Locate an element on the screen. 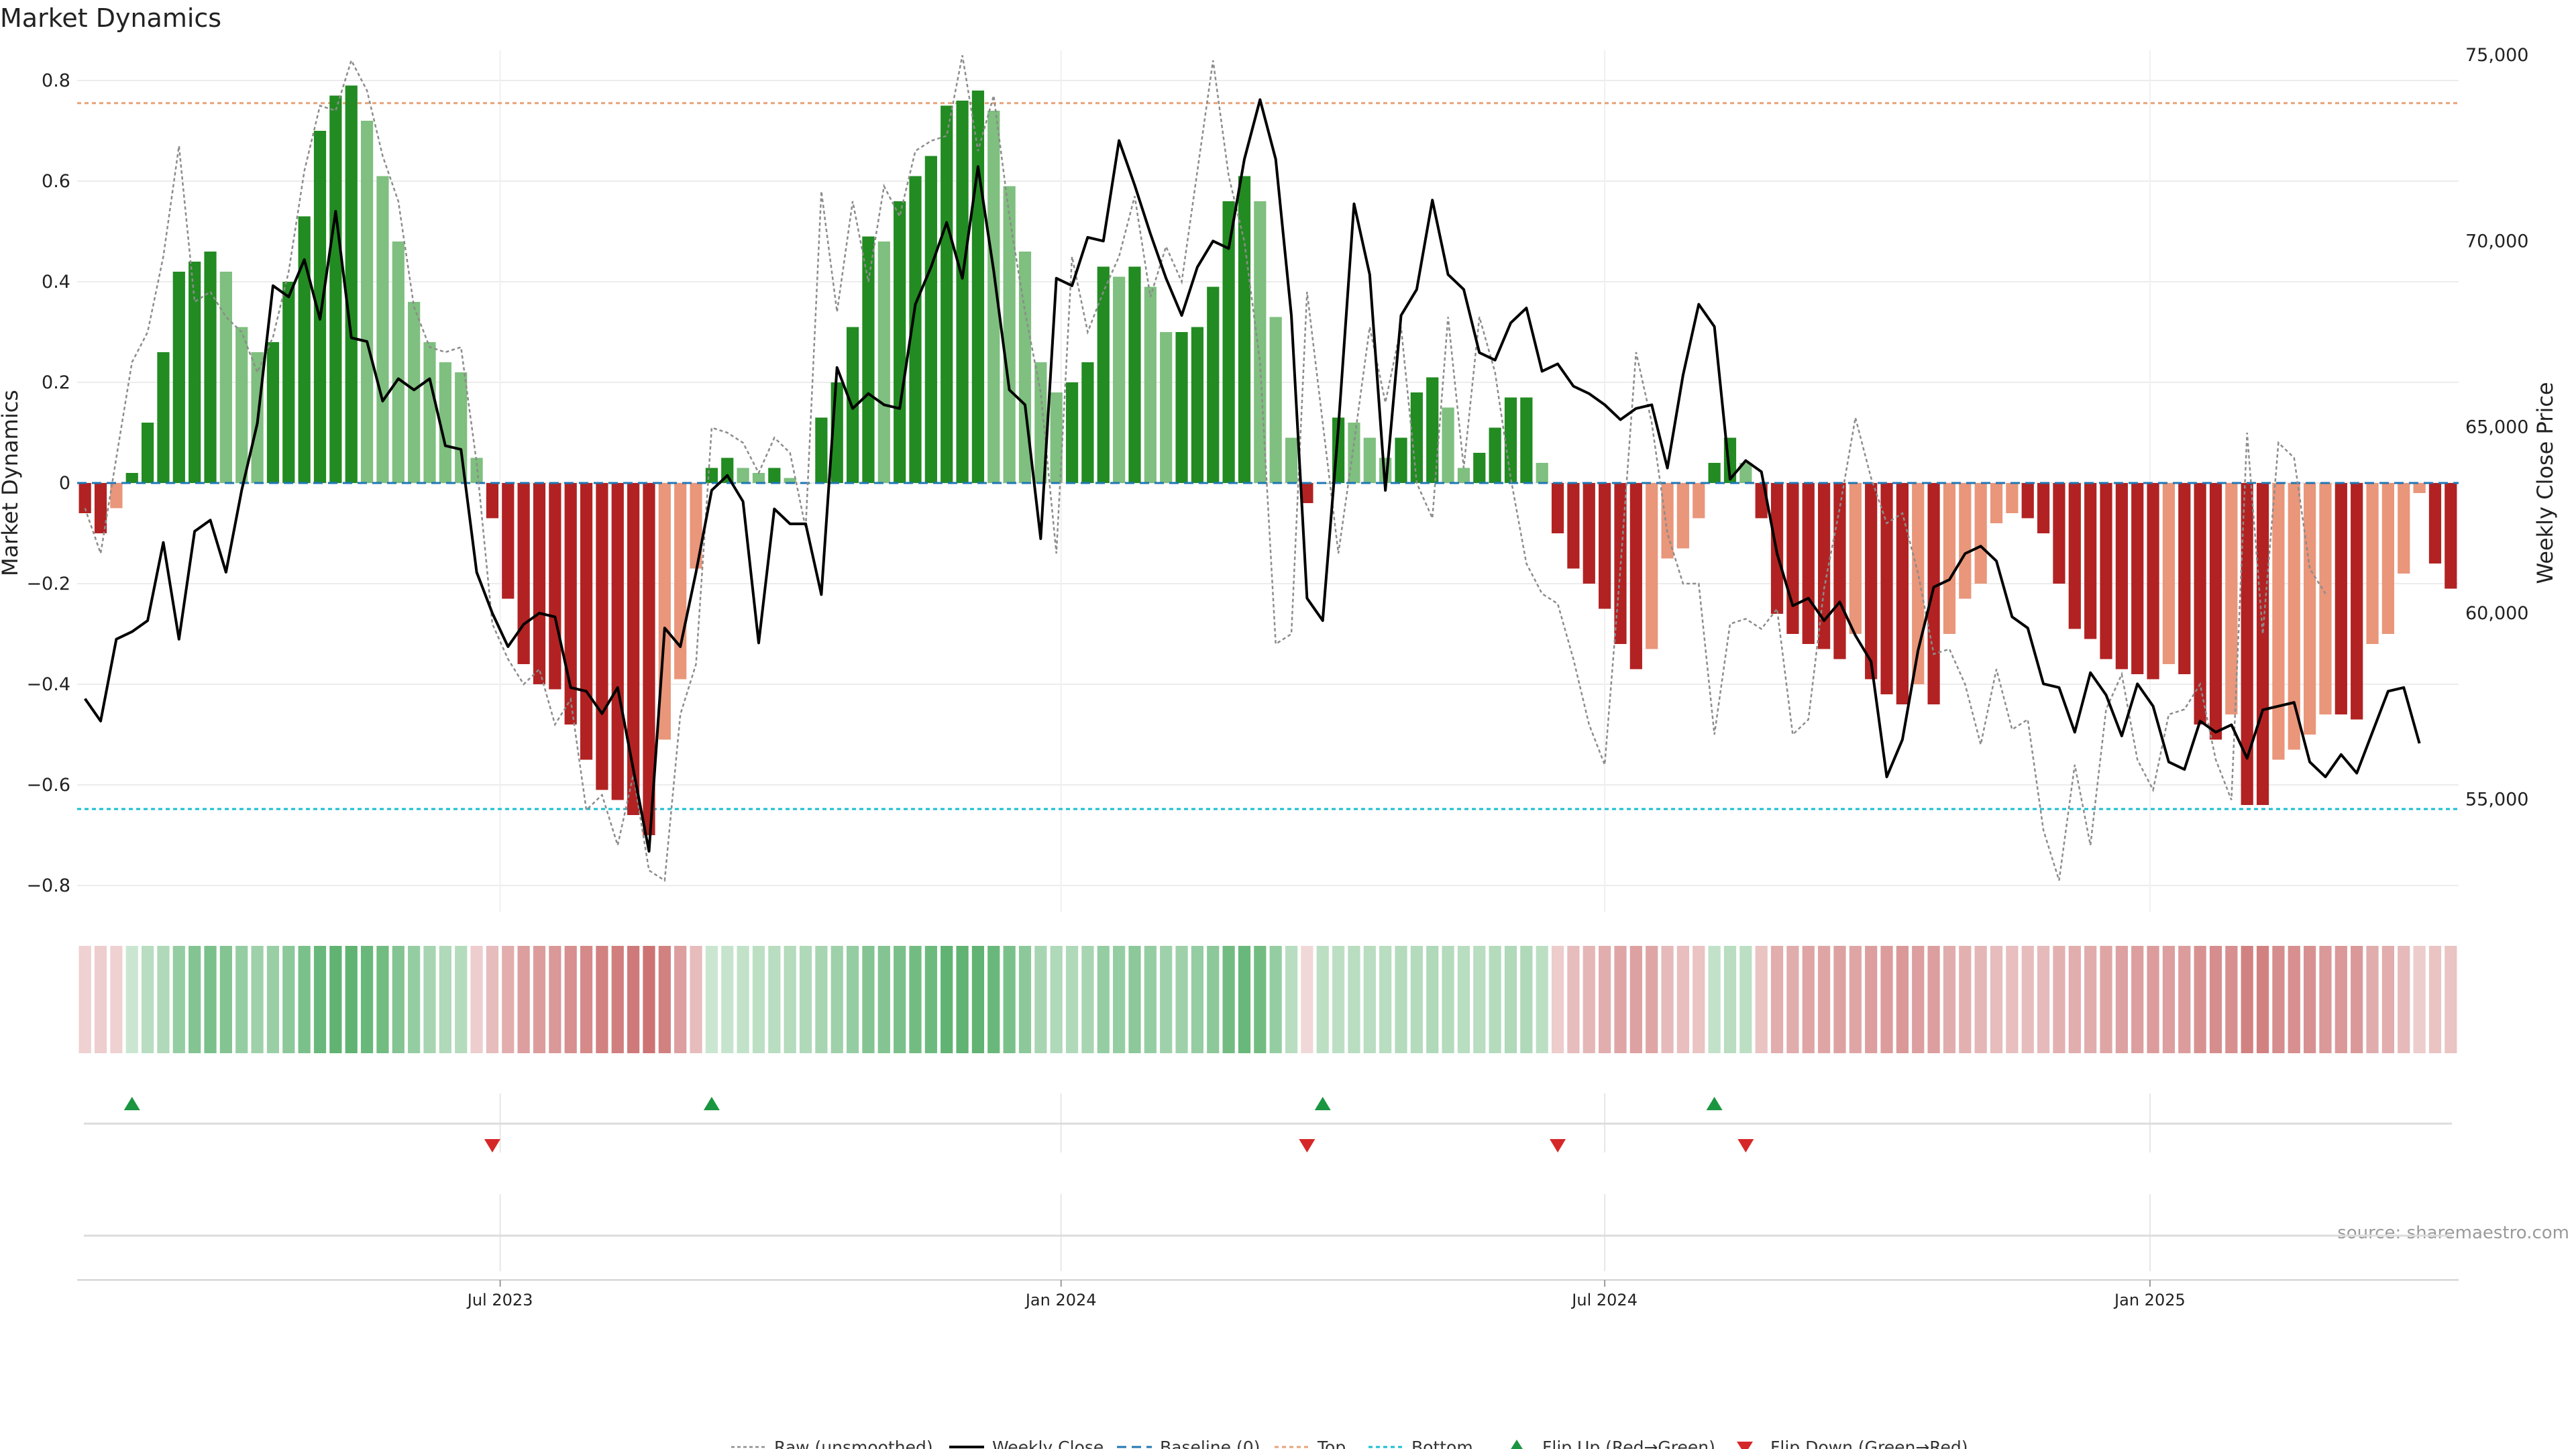  legend-item: Flip Down (Green→Red) is located at coordinates (1852, 1443).